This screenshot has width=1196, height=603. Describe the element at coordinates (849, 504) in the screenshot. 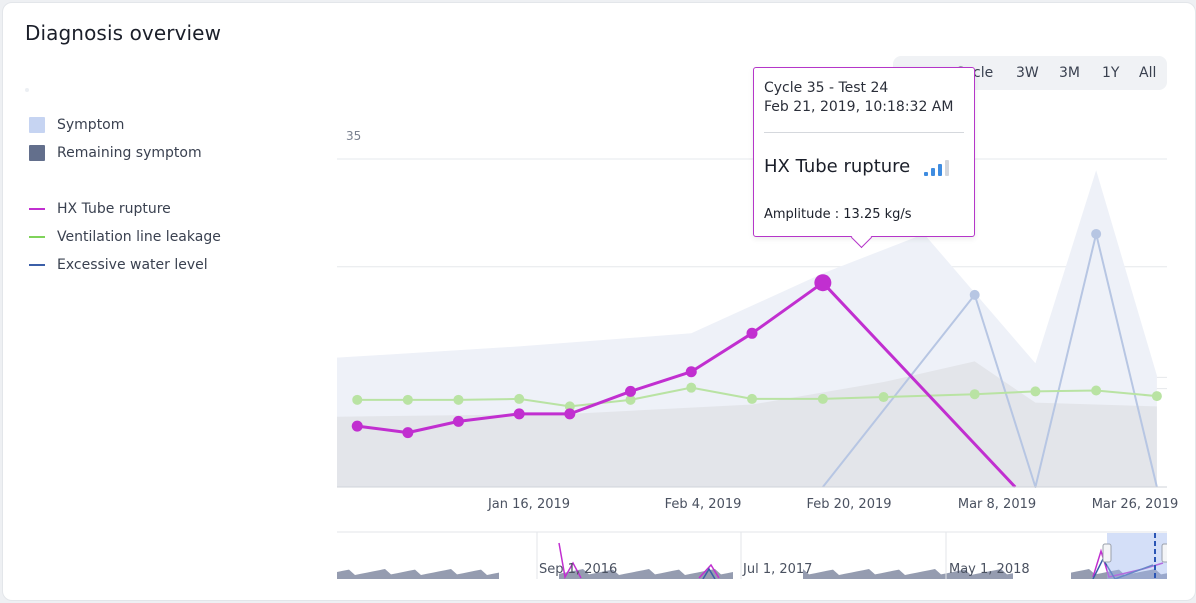

I see `x-tick-label: Feb 20, 2019` at that location.